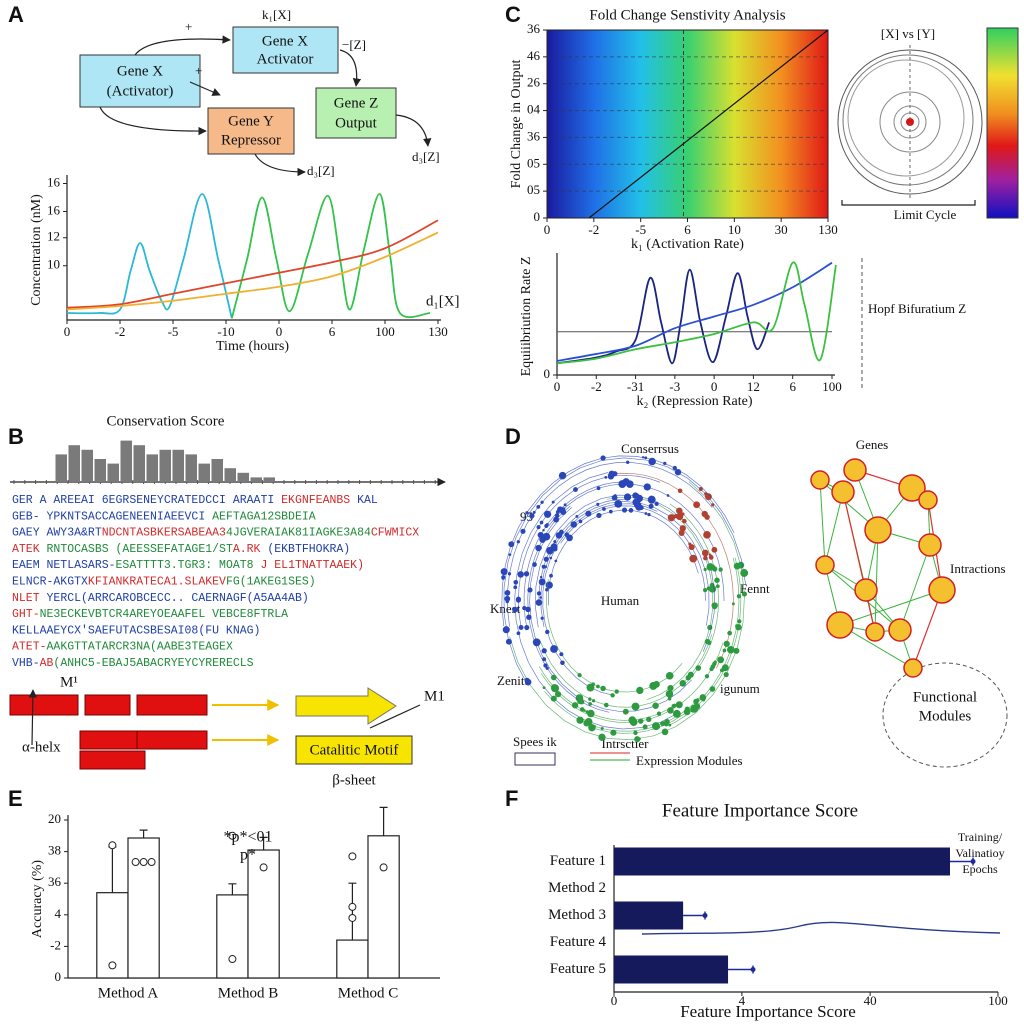 The height and width of the screenshot is (1024, 1024). Describe the element at coordinates (128, 993) in the screenshot. I see `x-tick-label: Method A` at that location.